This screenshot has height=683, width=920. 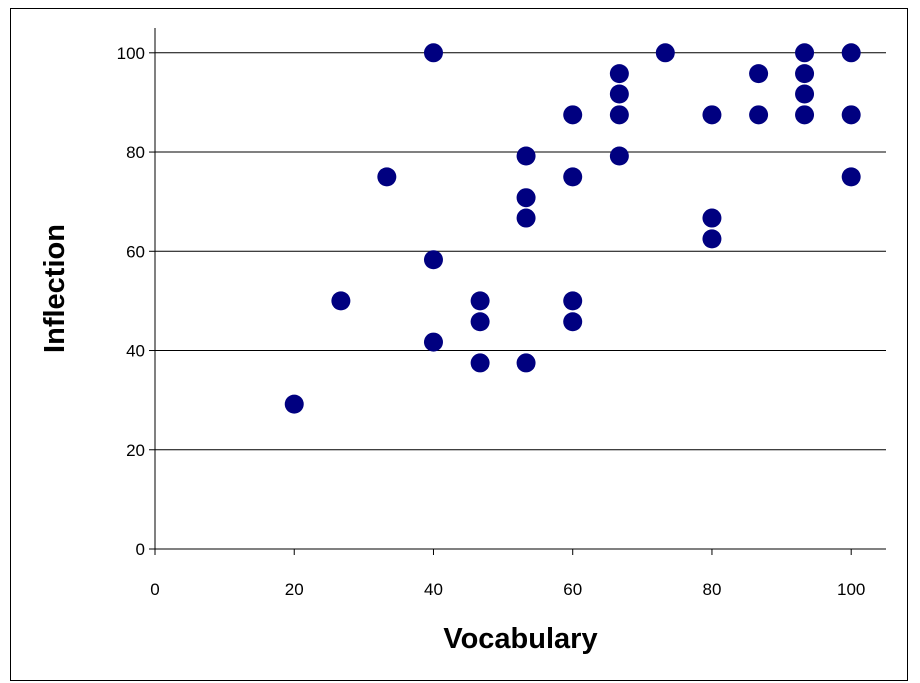 What do you see at coordinates (294, 589) in the screenshot?
I see `x-tick-label: 20` at bounding box center [294, 589].